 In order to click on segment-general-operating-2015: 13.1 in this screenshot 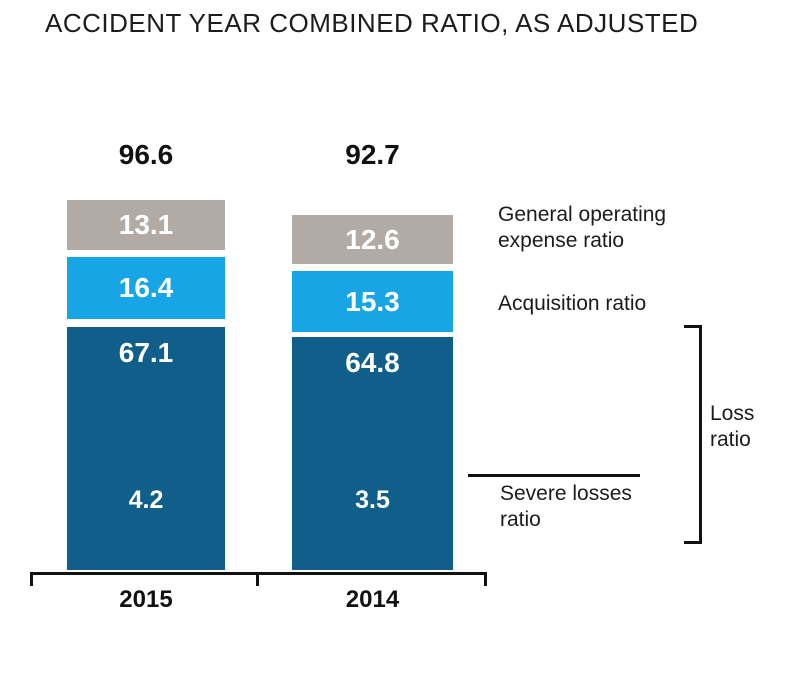, I will do `click(146, 225)`.